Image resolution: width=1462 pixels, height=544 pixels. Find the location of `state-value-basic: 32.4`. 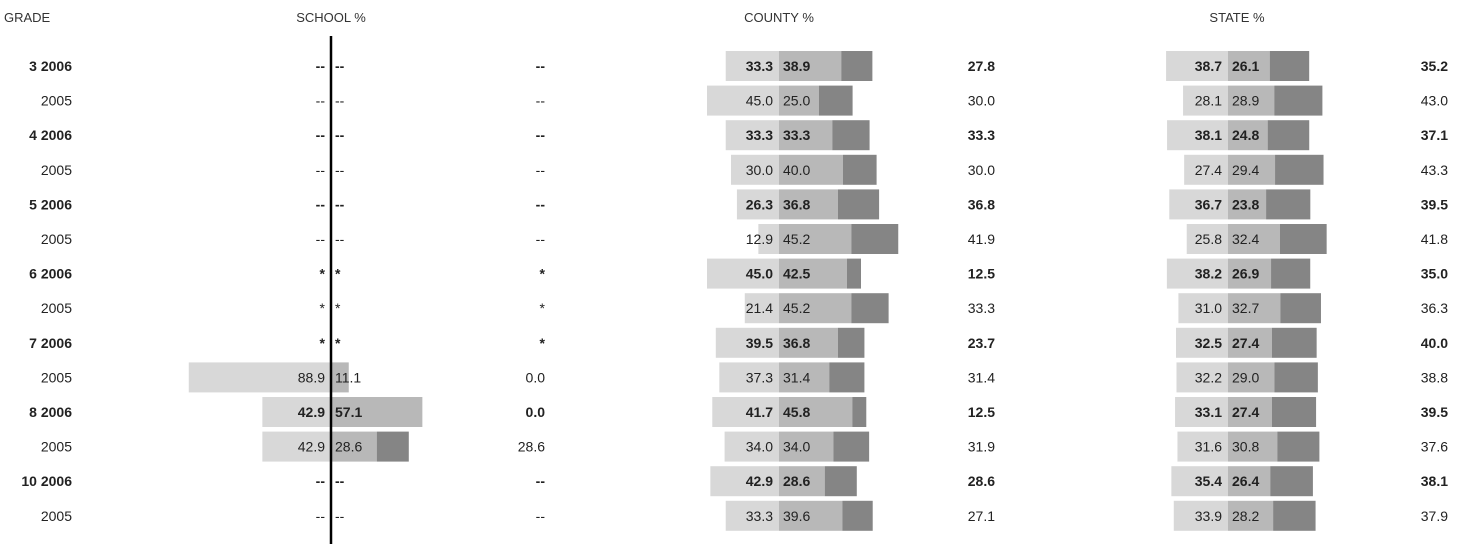

state-value-basic: 32.4 is located at coordinates (1245, 239).